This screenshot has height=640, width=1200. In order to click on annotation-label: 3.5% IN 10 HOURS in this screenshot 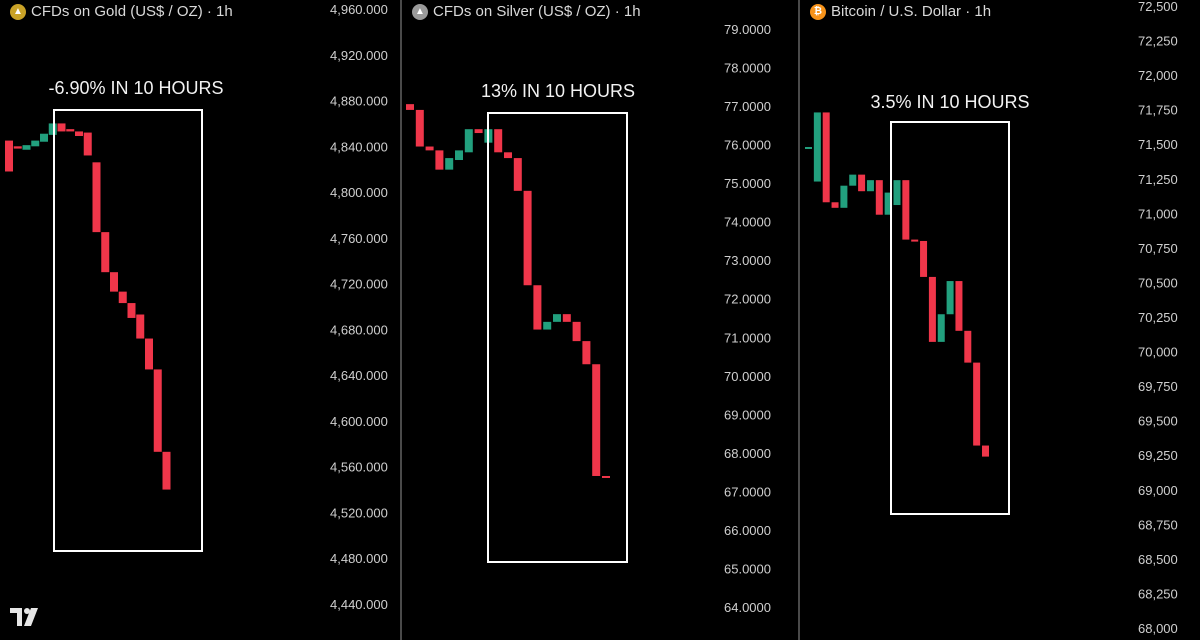, I will do `click(949, 102)`.